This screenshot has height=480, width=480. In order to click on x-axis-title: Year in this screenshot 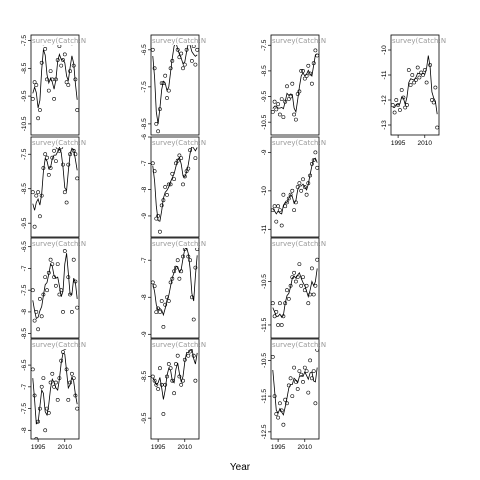, I will do `click(240, 467)`.